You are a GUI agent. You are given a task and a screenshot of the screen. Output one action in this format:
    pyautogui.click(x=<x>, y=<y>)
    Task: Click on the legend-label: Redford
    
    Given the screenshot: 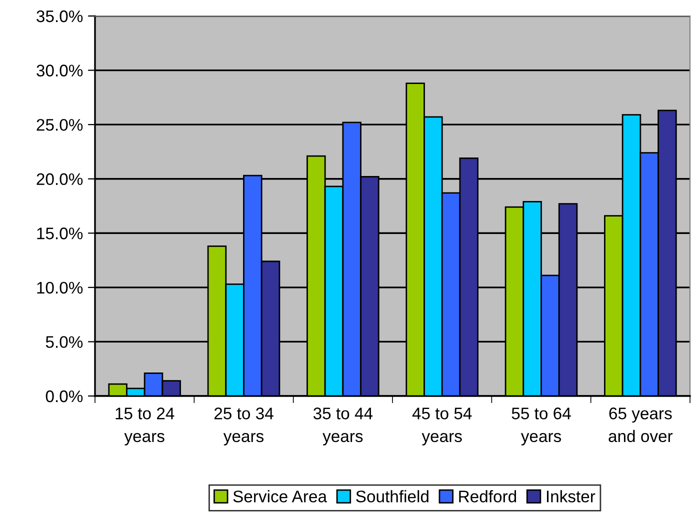 What is the action you would take?
    pyautogui.click(x=487, y=496)
    